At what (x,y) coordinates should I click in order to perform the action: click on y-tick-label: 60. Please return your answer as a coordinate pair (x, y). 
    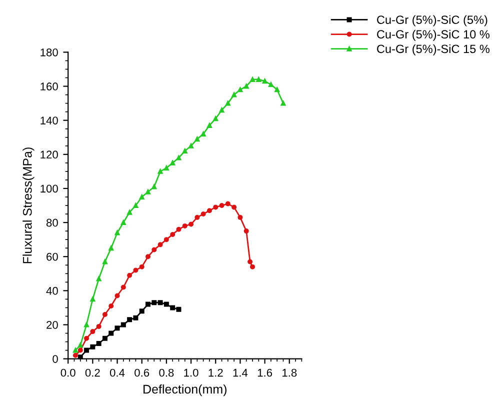
    Looking at the image, I should click on (52, 256).